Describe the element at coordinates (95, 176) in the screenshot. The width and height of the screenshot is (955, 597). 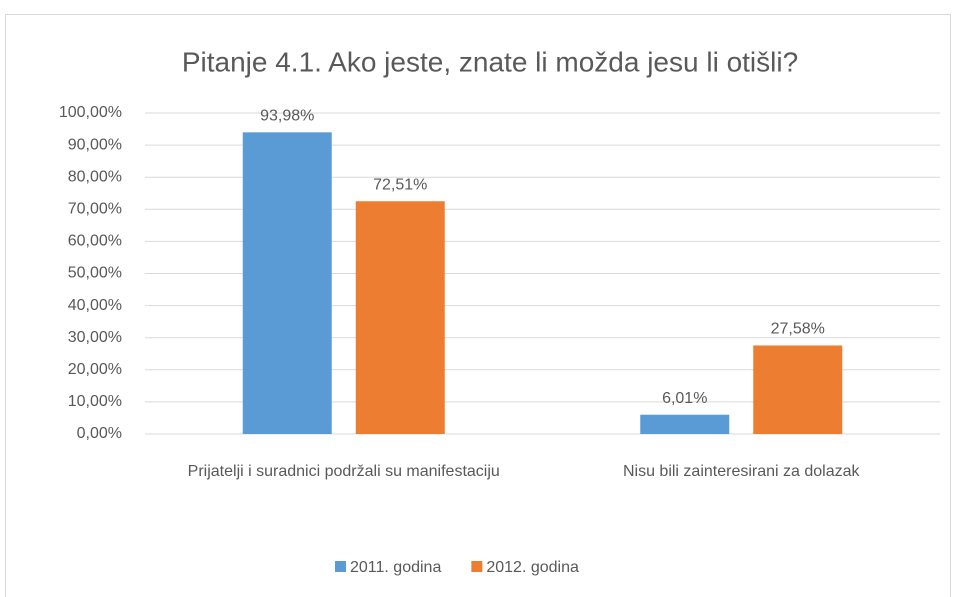
I see `y-tick-label: 80,00%` at that location.